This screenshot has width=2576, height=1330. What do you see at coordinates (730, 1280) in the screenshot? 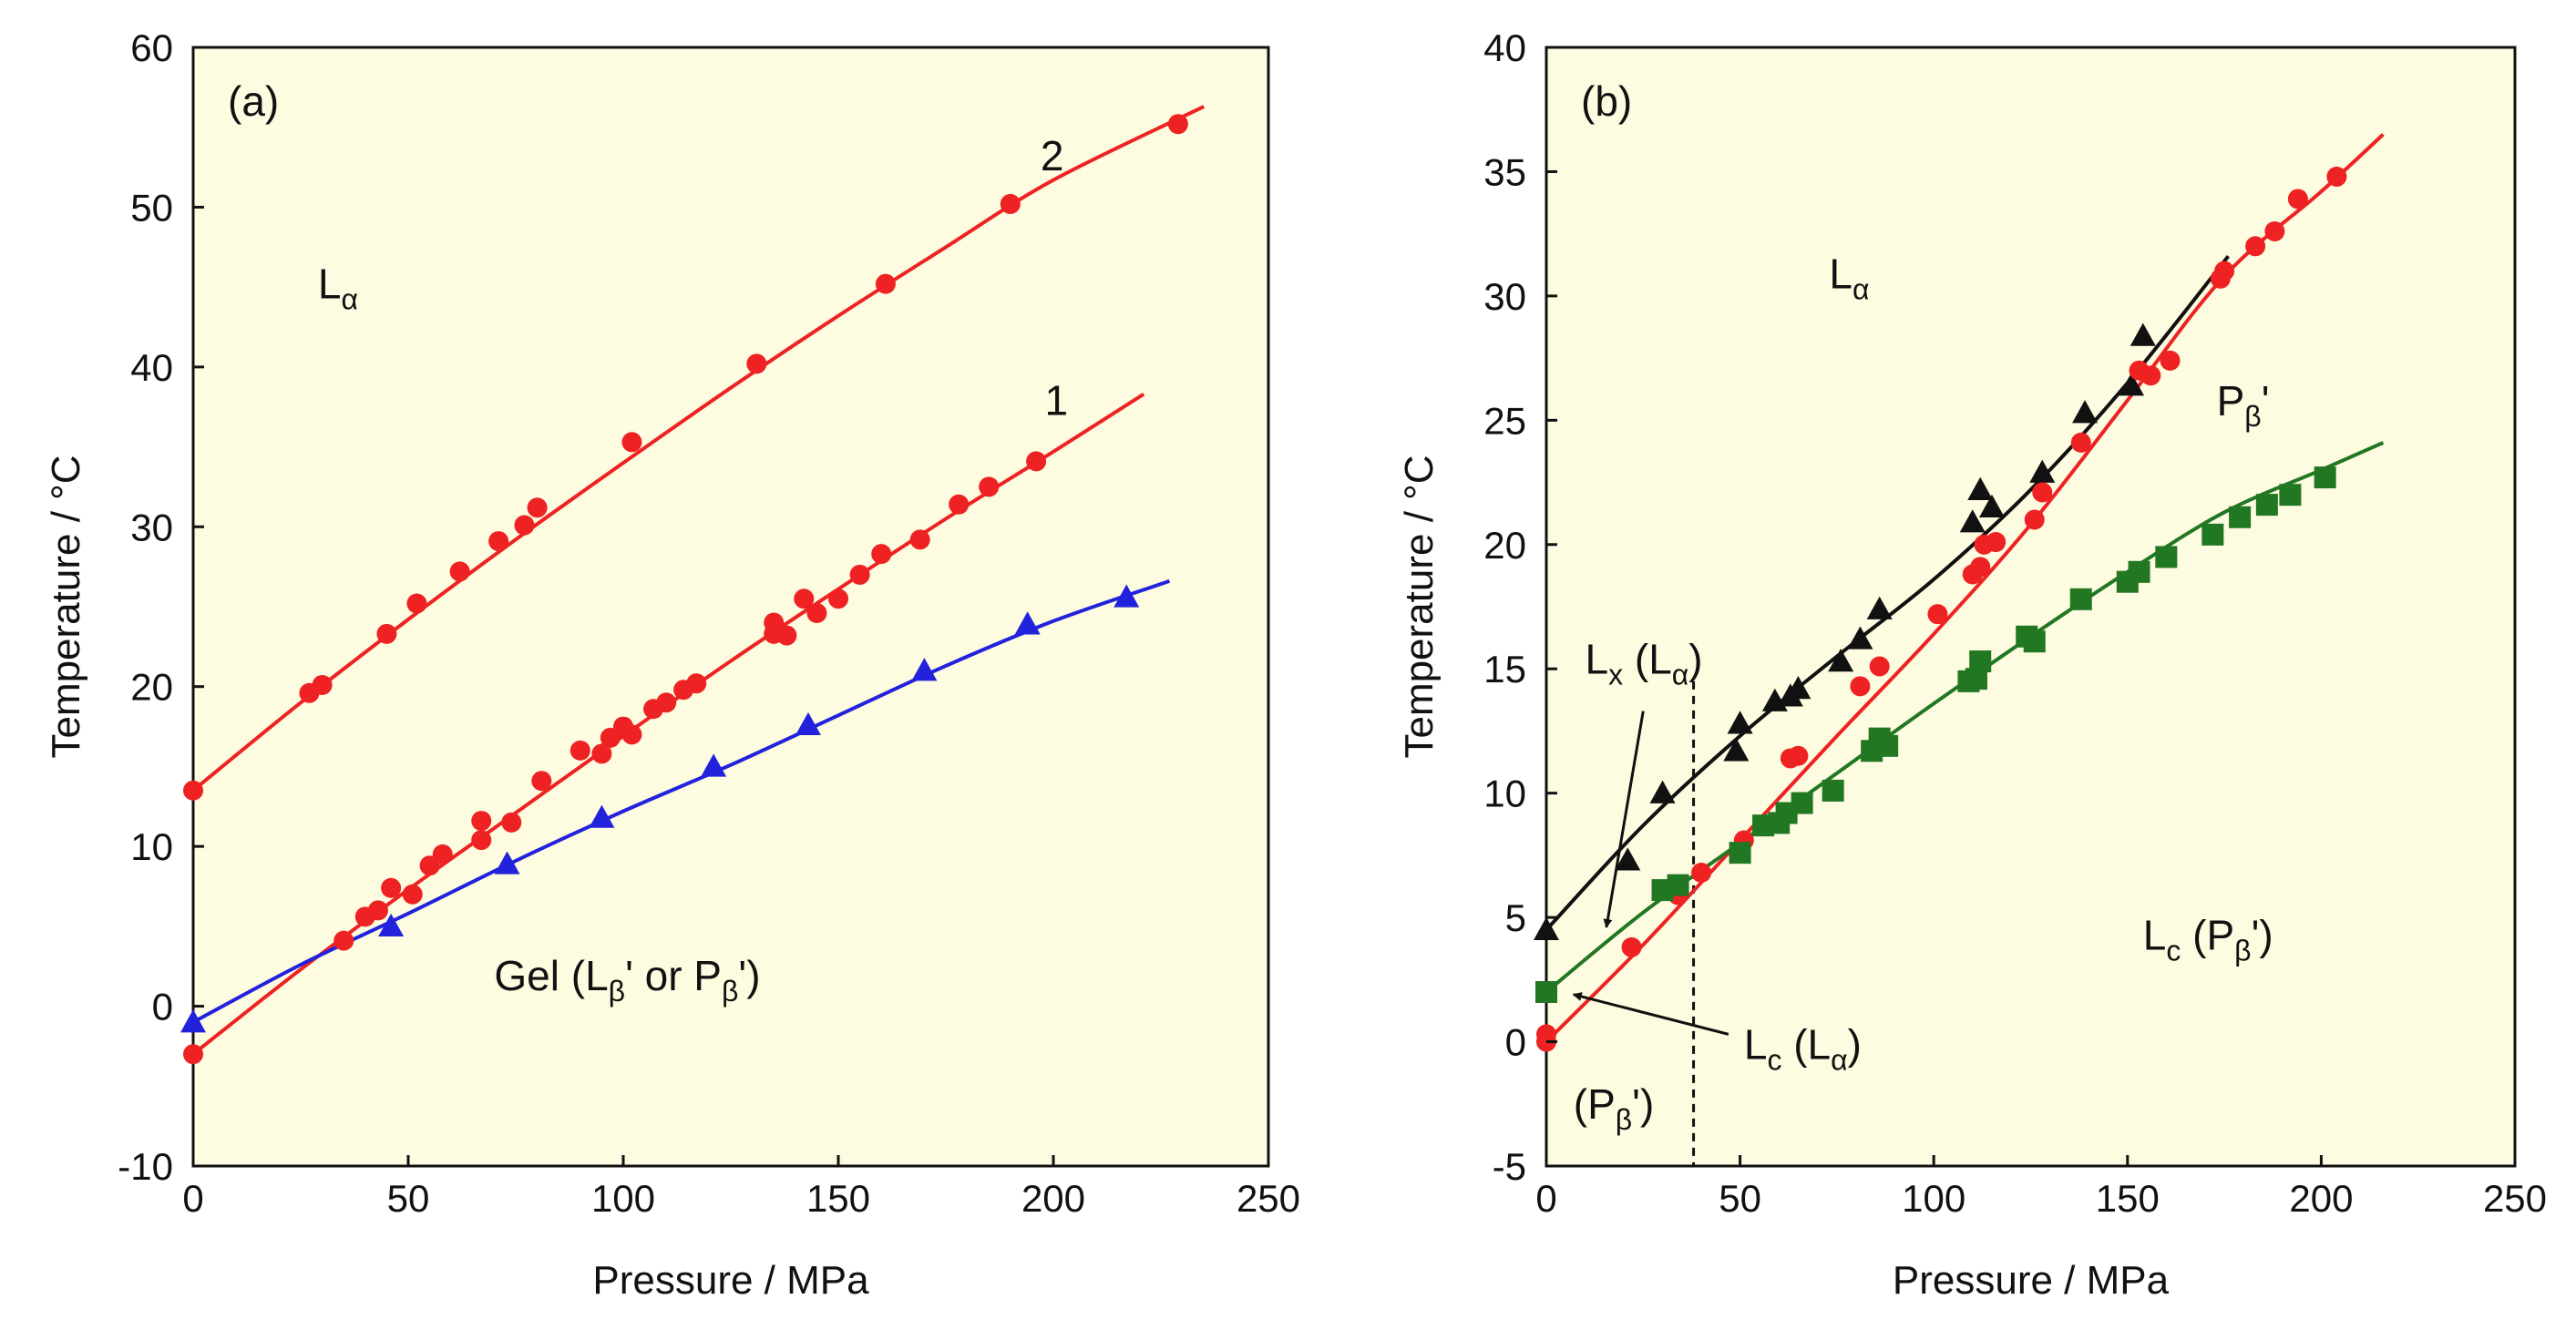
I see `panel-a-x-axis-title: Pressure / MPa` at bounding box center [730, 1280].